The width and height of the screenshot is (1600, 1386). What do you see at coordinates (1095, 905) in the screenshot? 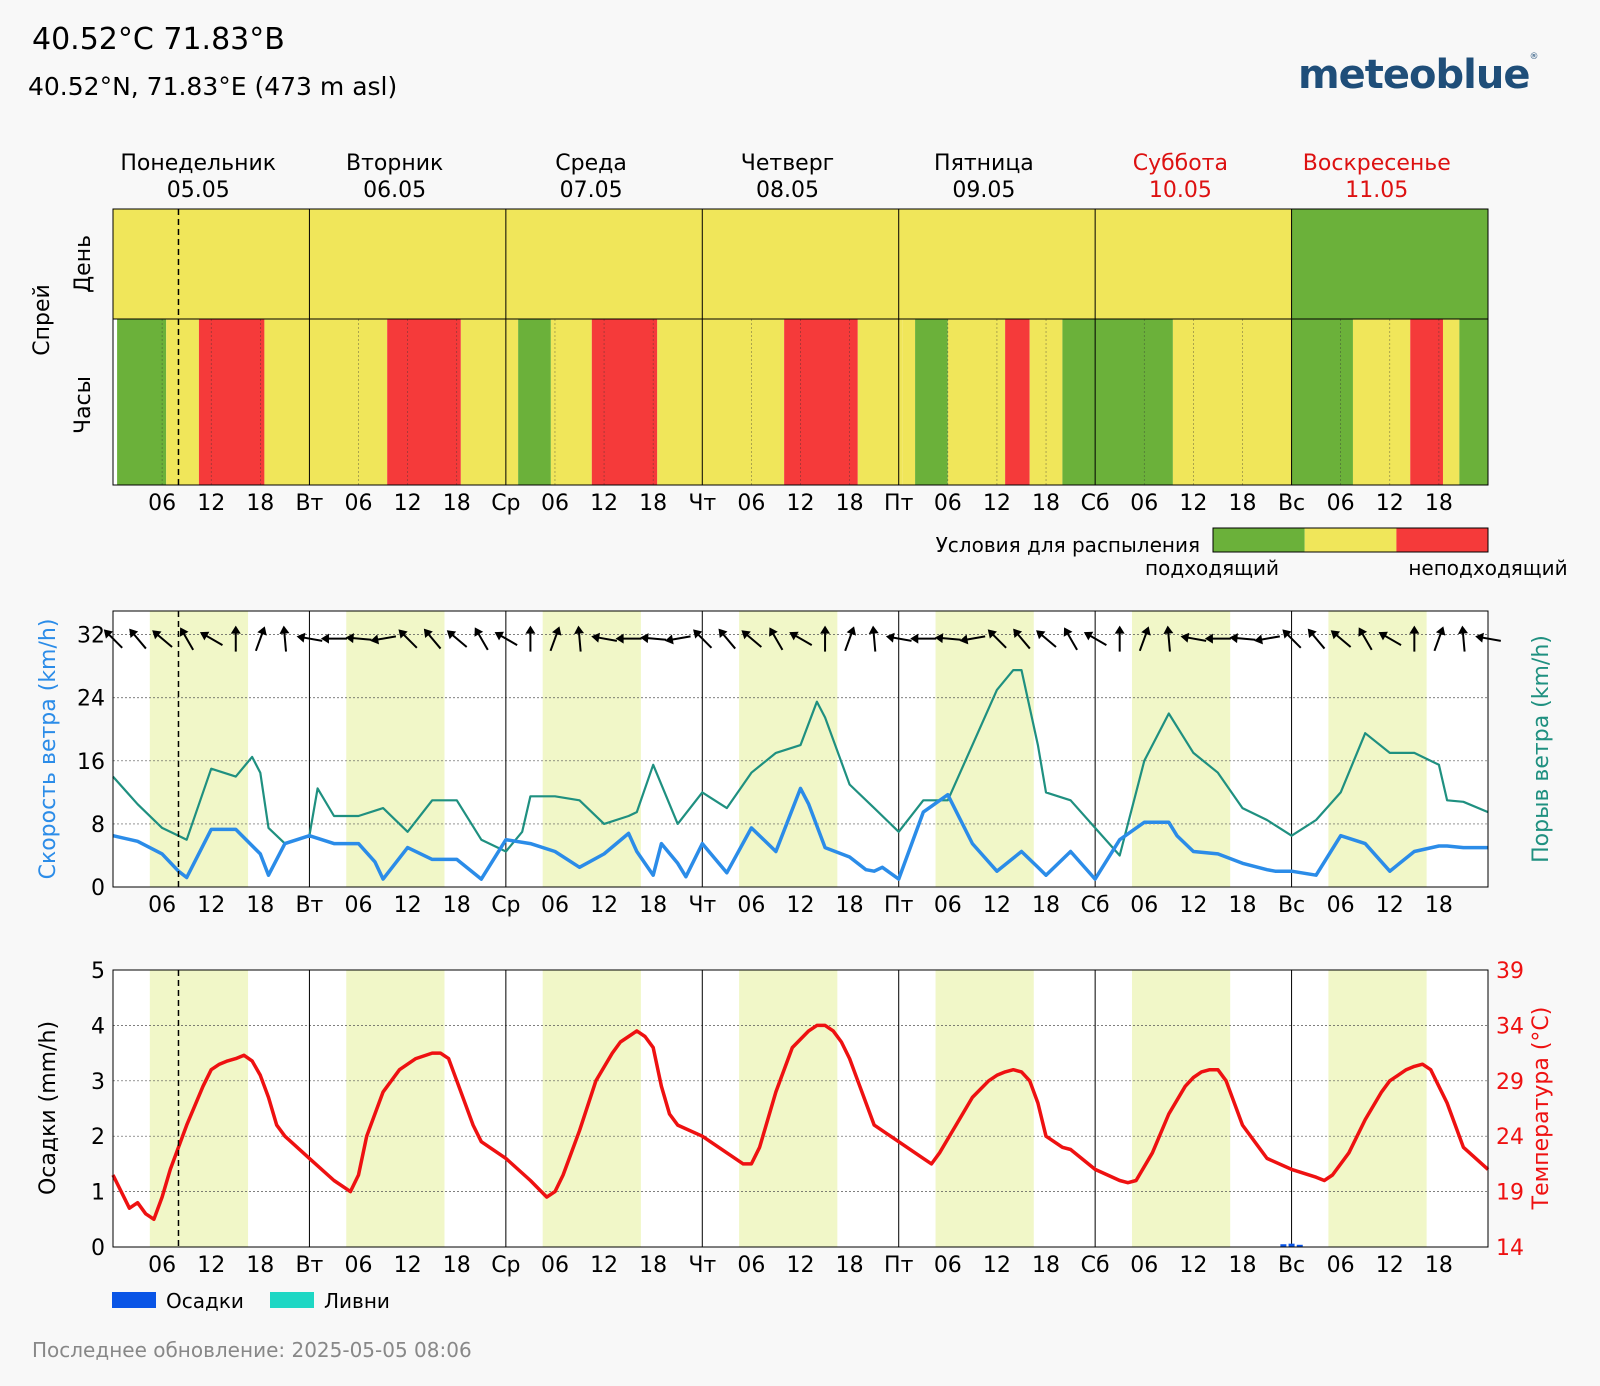
I see `wind-tick-day-5: Сб` at bounding box center [1095, 905].